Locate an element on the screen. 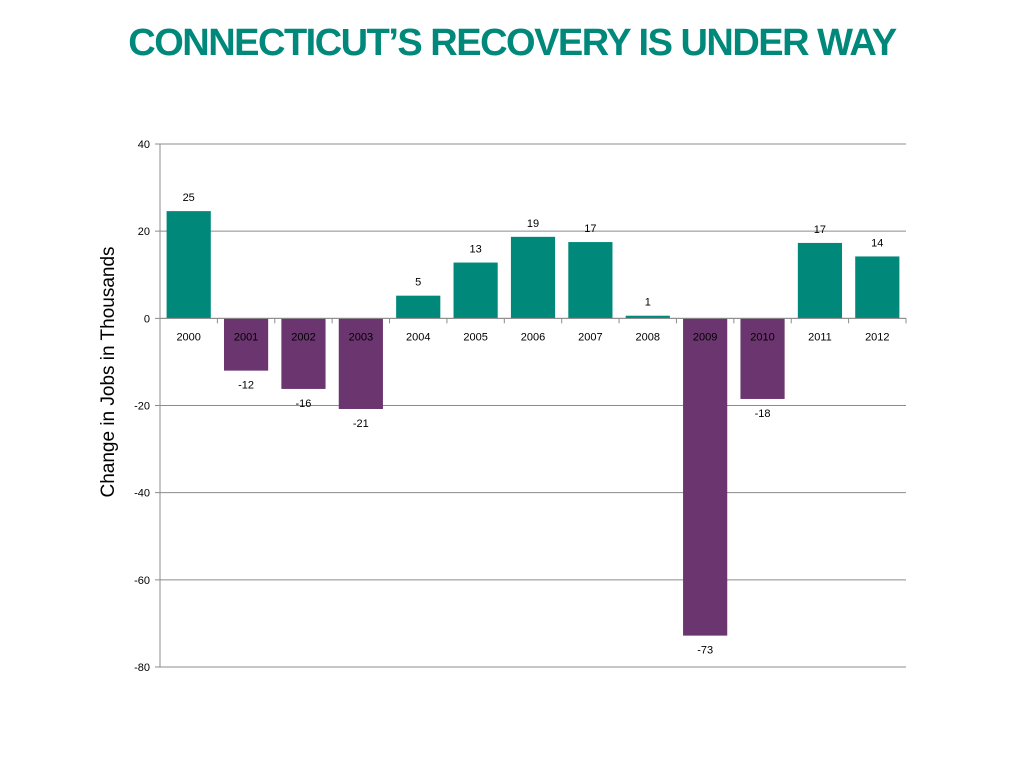 This screenshot has width=1024, height=768. data-label: -73 is located at coordinates (705, 651).